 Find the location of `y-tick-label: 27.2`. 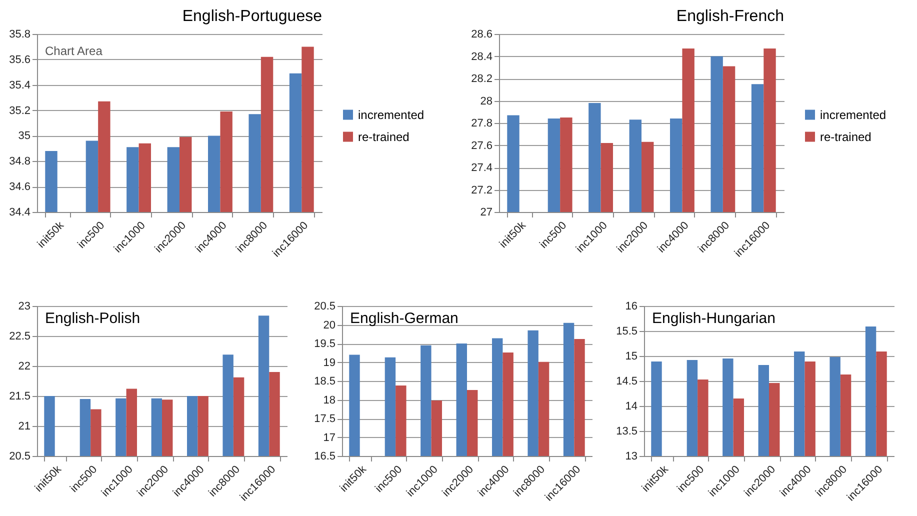

y-tick-label: 27.2 is located at coordinates (481, 190).